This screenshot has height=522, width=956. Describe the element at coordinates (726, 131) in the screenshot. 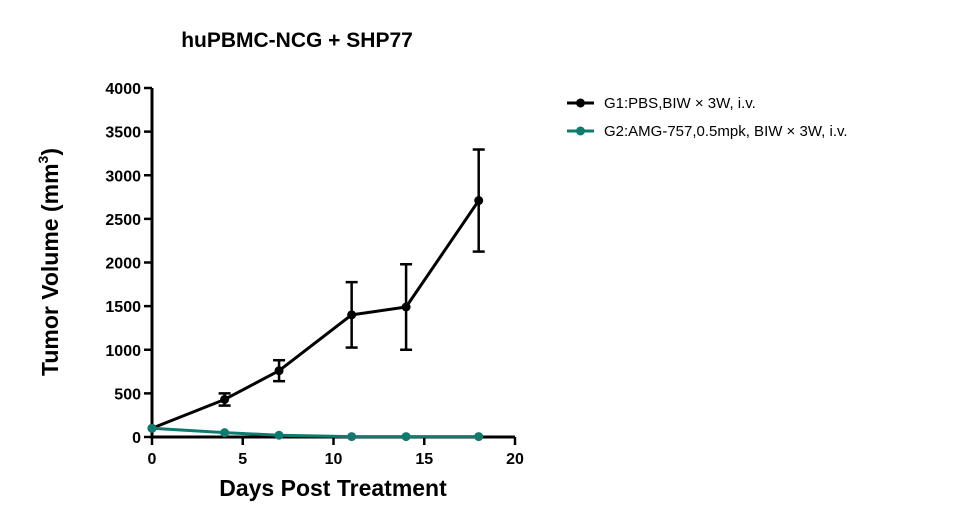

I see `legend-label: G2:AMG-757,0.5mpk, BIW × 3W, i.v.` at that location.